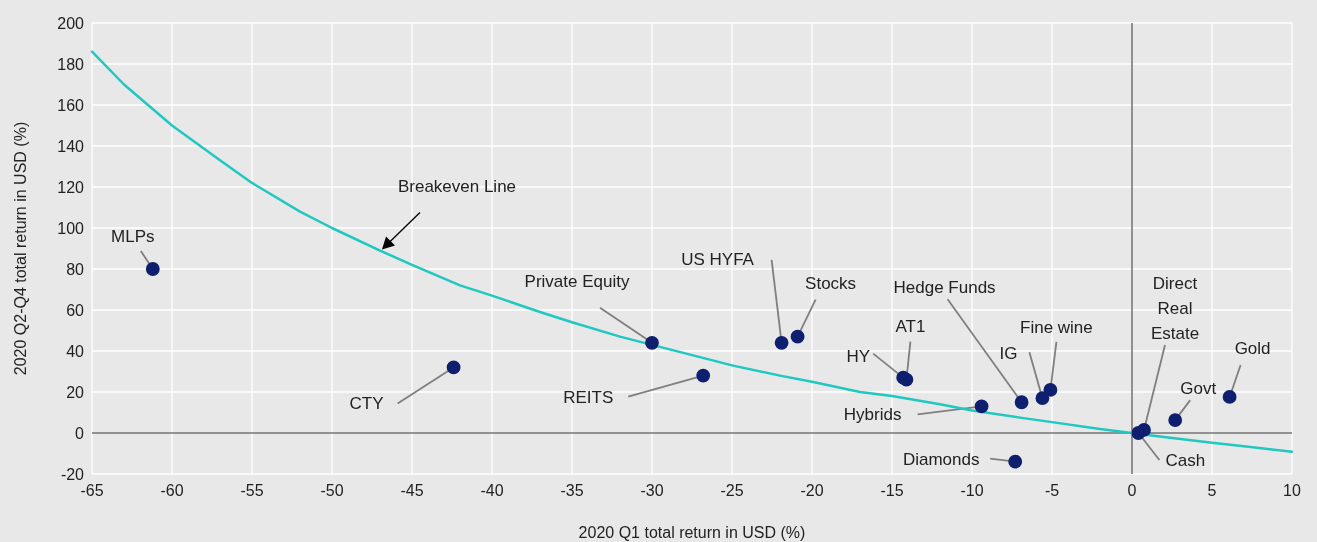 This screenshot has height=542, width=1317. Describe the element at coordinates (71, 23) in the screenshot. I see `y-tick-label: 200` at that location.